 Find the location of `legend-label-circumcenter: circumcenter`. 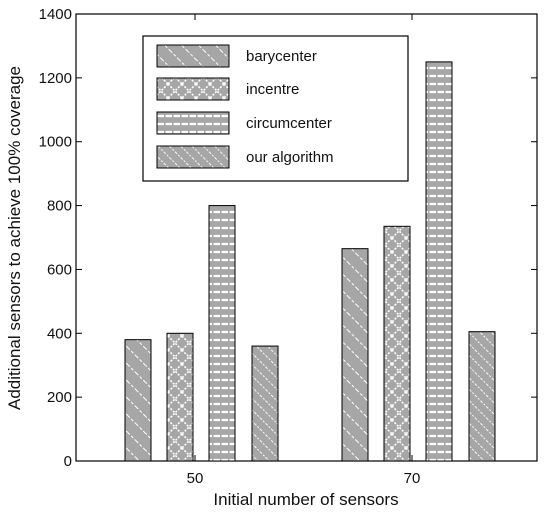

legend-label-circumcenter: circumcenter is located at coordinates (289, 123).